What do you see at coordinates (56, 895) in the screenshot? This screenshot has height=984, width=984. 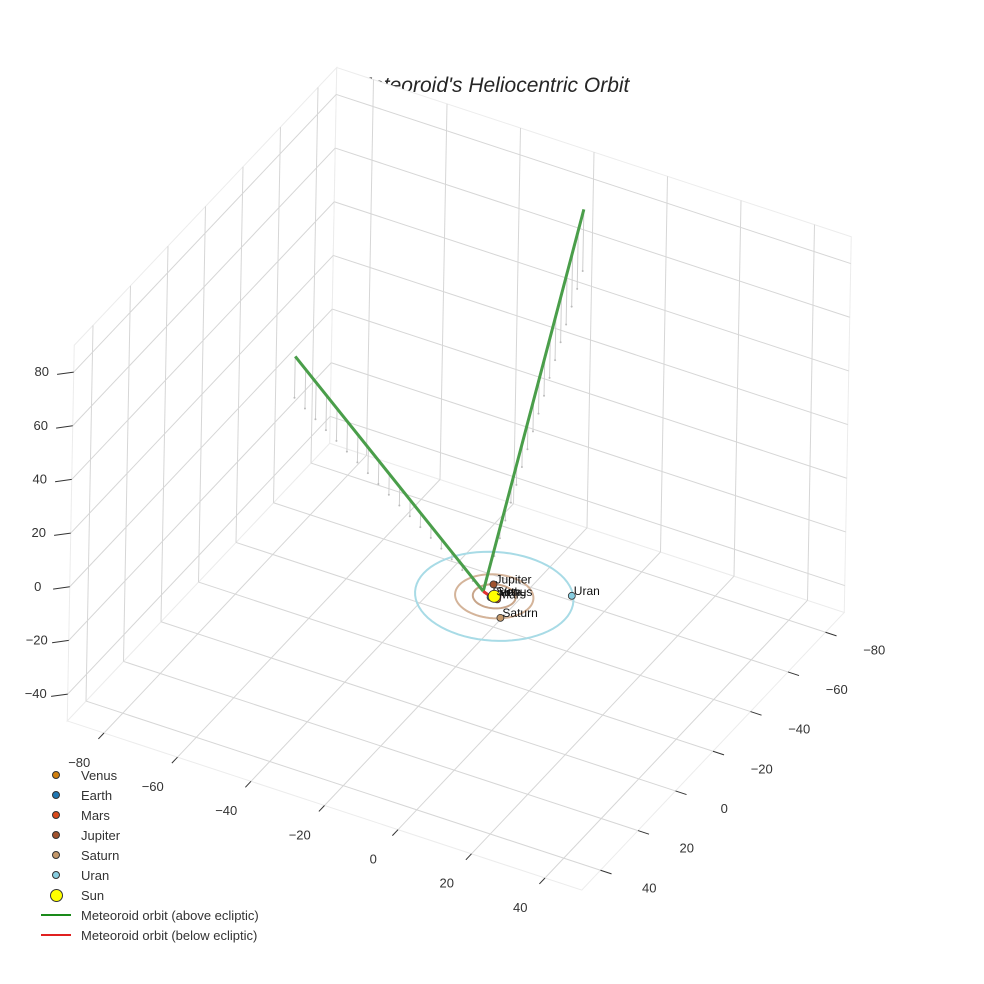 I see `sun-marker-icon` at bounding box center [56, 895].